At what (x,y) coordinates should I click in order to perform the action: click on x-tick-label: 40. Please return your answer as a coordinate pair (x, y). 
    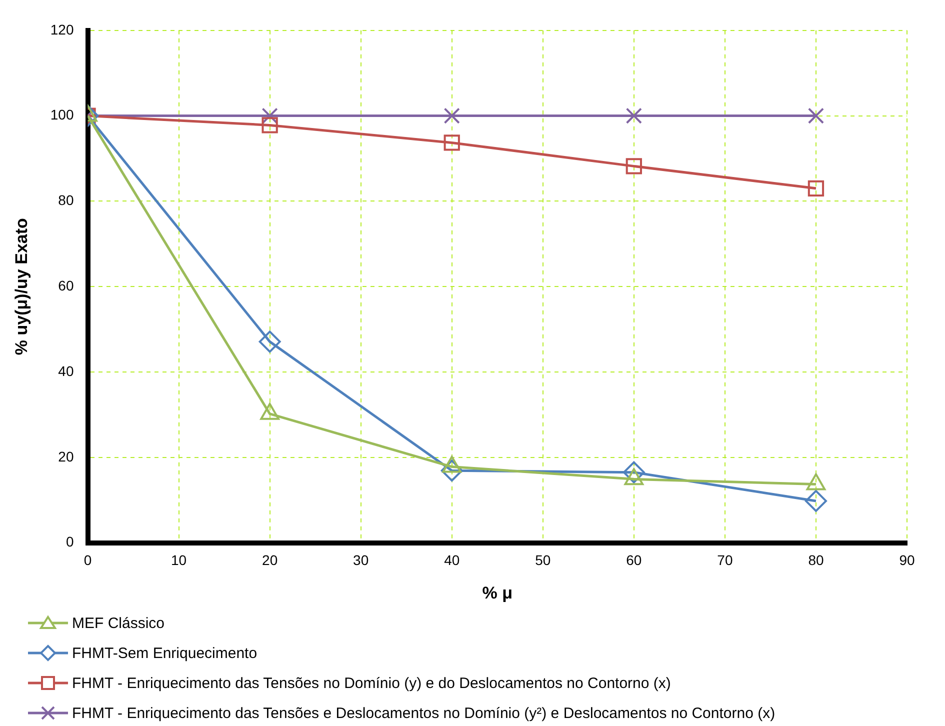
    Looking at the image, I should click on (452, 560).